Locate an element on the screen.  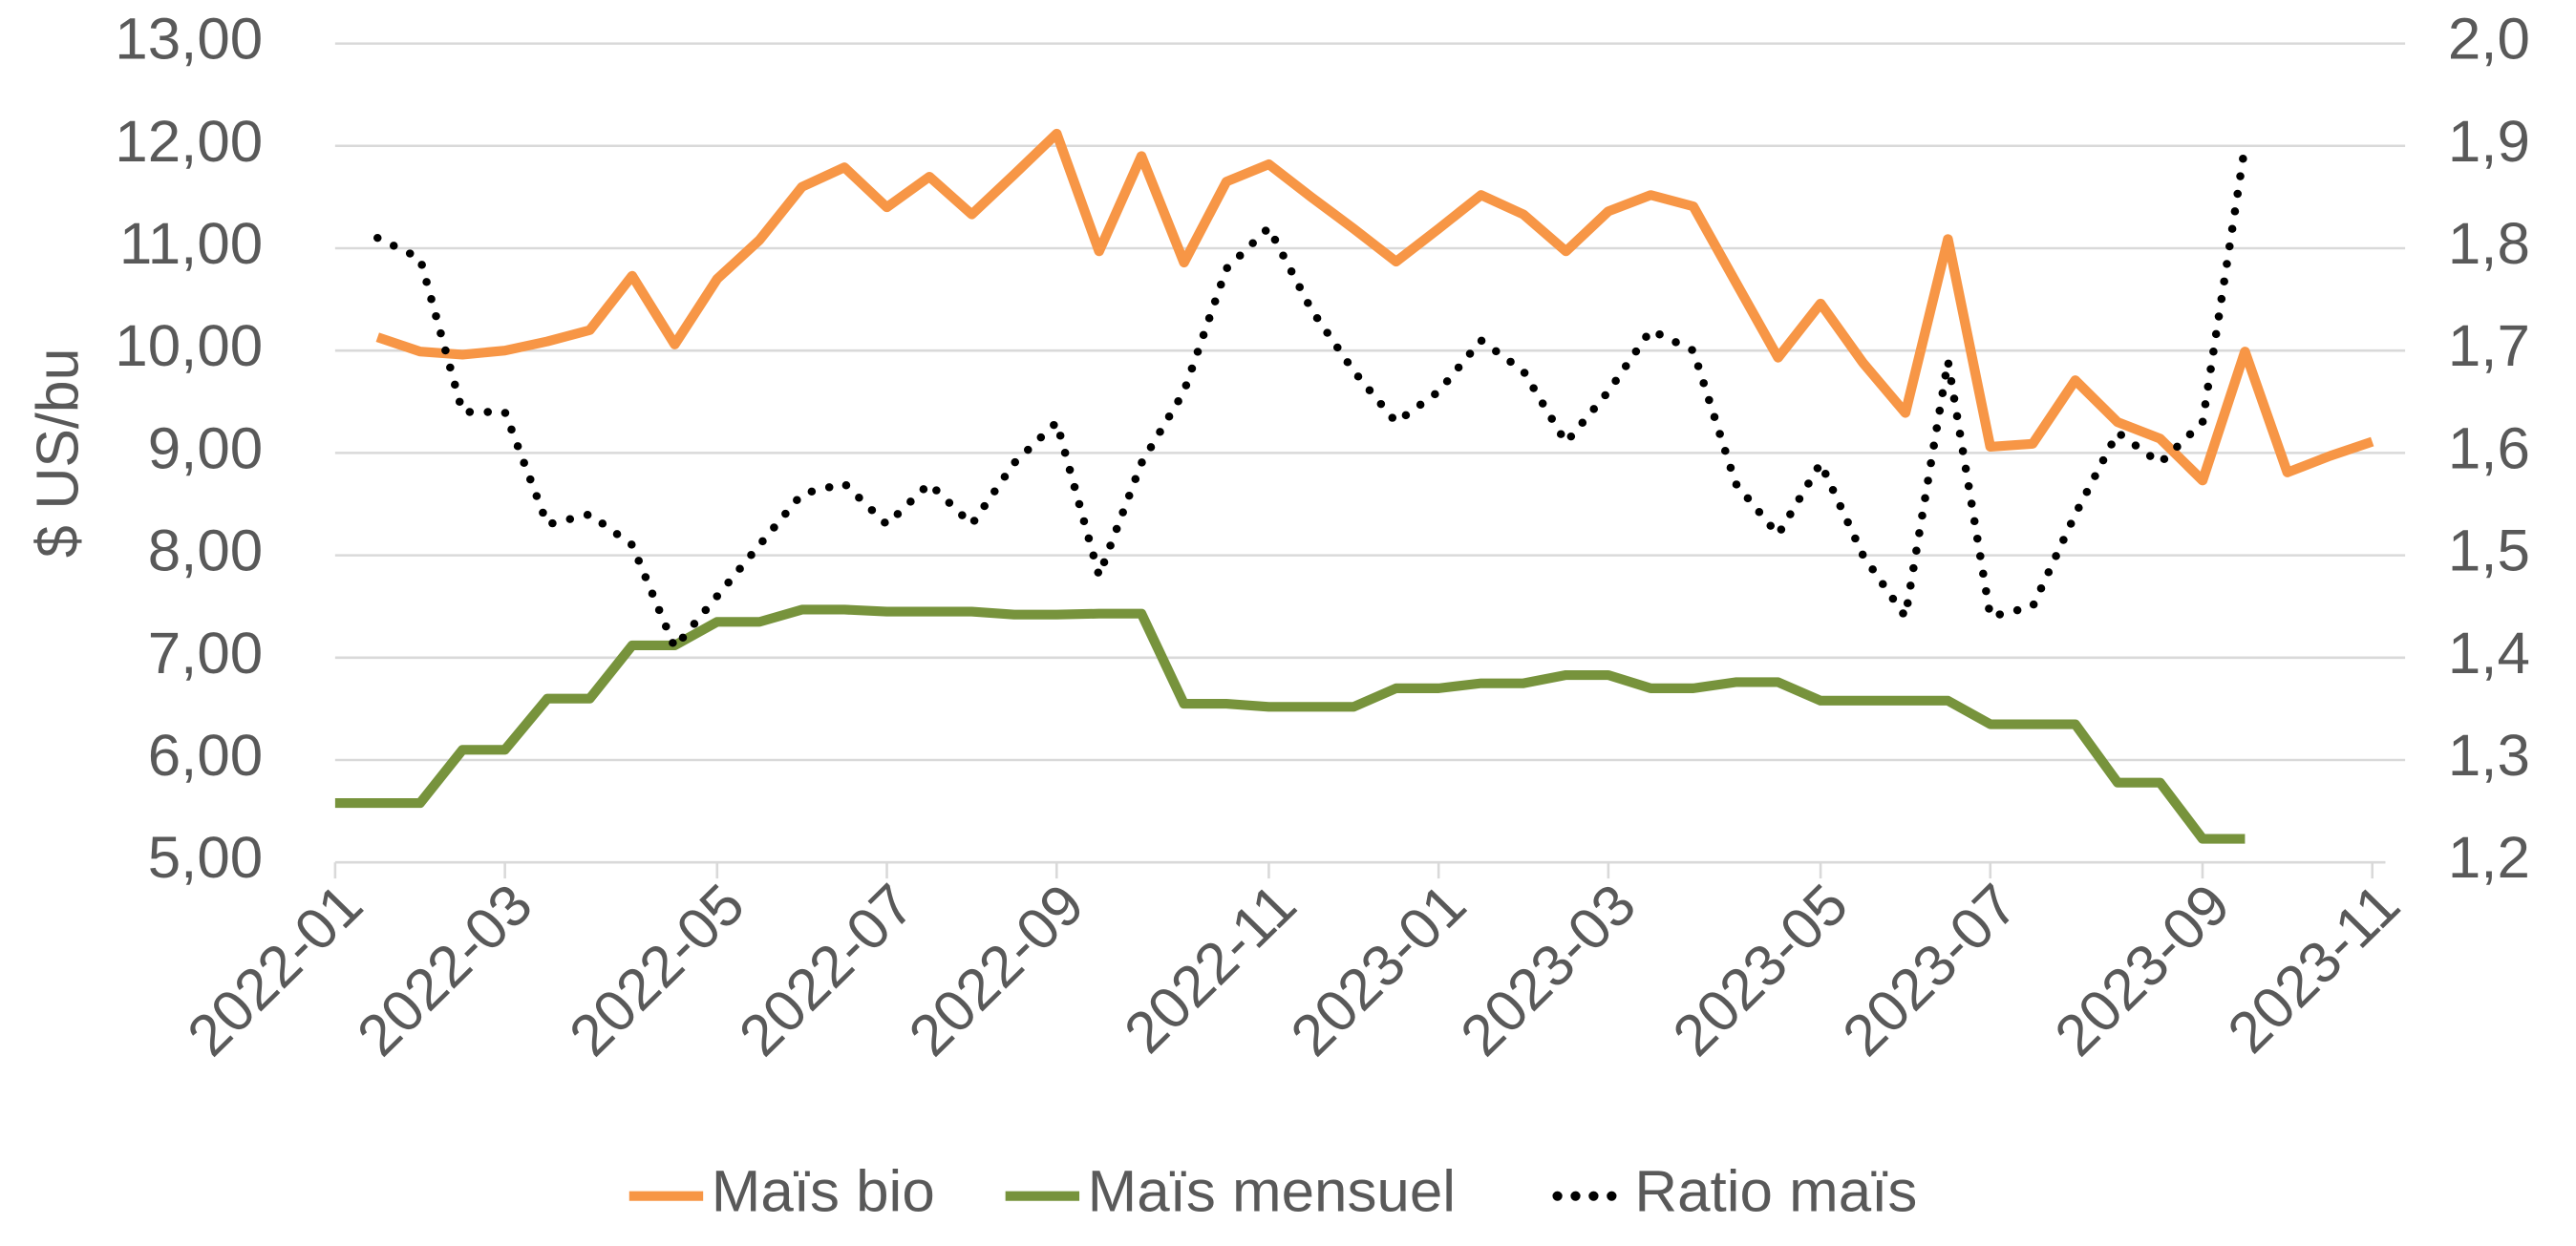
y-tick-label: 12,00 is located at coordinates (189, 141).